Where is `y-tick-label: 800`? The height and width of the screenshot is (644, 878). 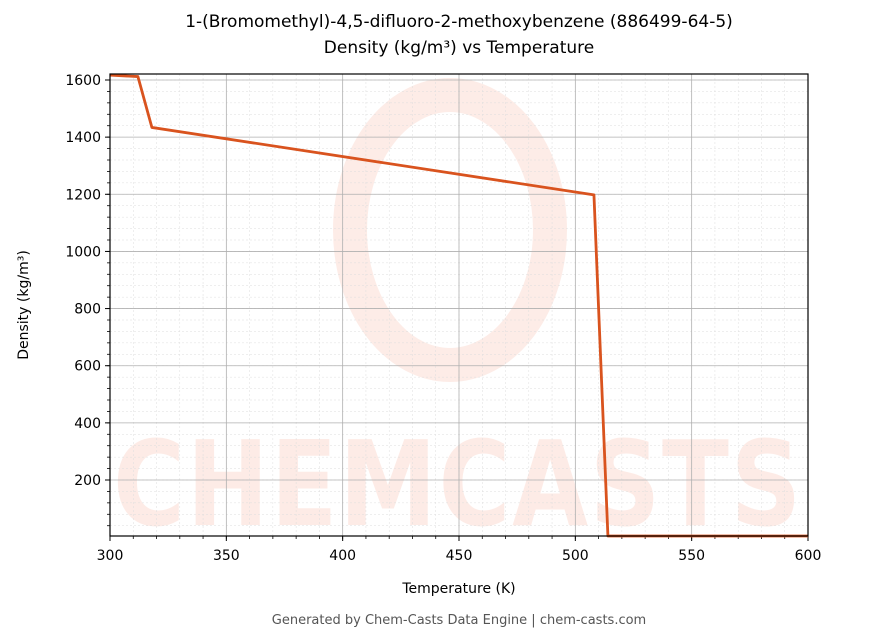
y-tick-label: 800 is located at coordinates (87, 310).